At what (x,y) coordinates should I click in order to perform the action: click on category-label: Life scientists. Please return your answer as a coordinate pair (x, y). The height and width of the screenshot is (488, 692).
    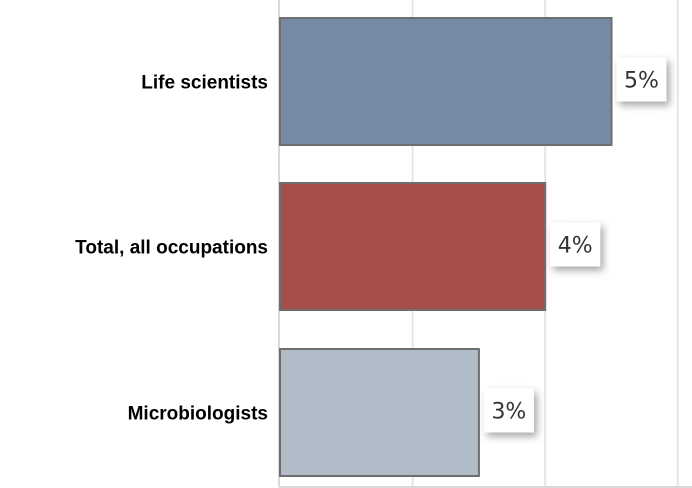
    Looking at the image, I should click on (204, 83).